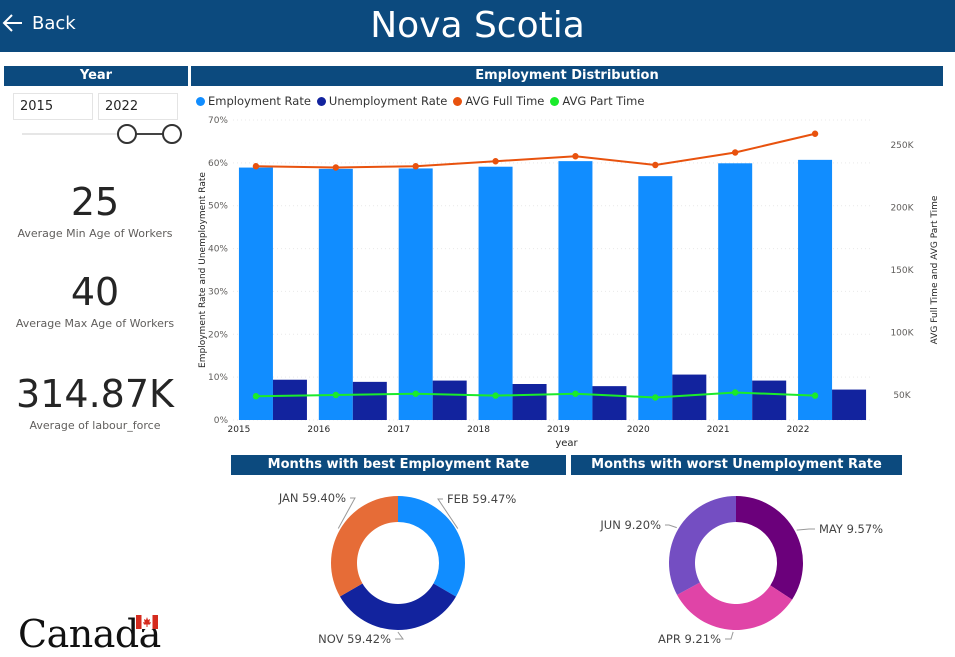 This screenshot has height=657, width=955. I want to click on worst-unemployment-title: Months with worst Unemployment Rate, so click(736, 465).